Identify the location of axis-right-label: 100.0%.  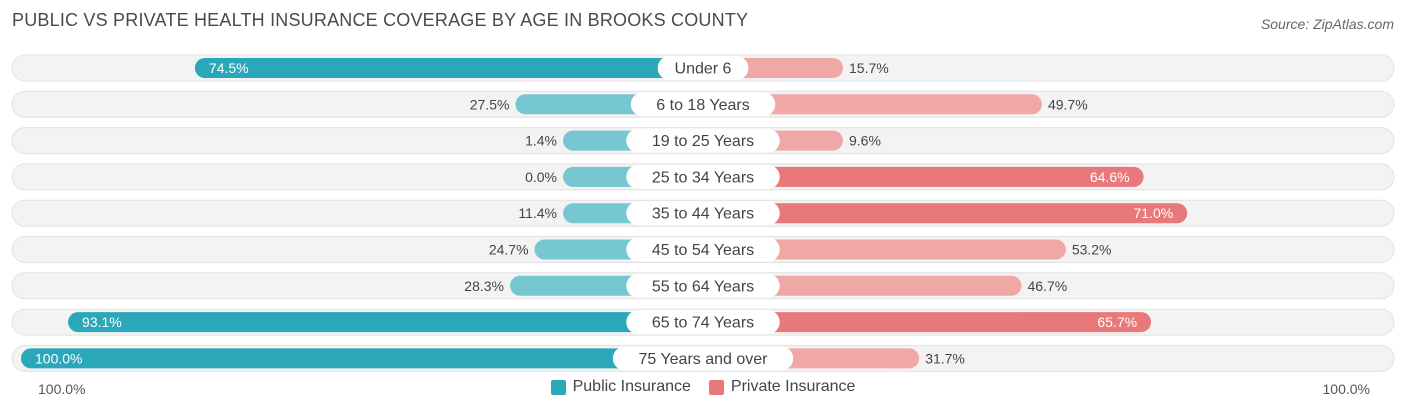
(1346, 389).